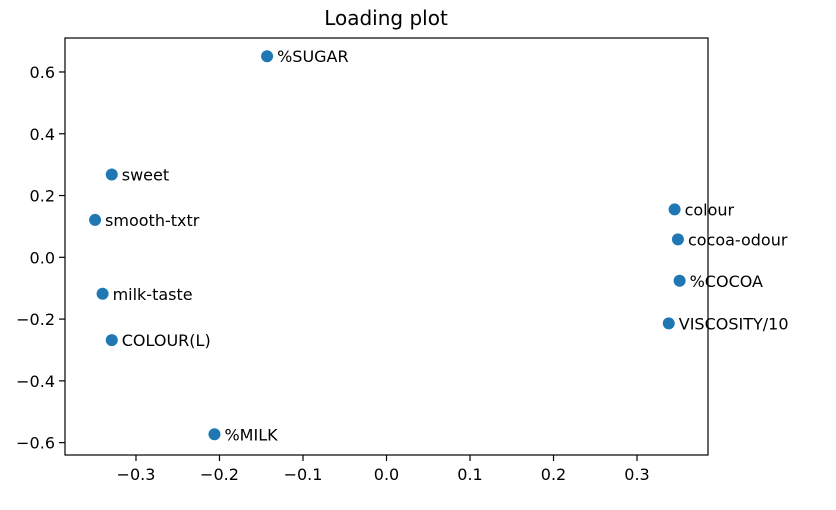  What do you see at coordinates (710, 209) in the screenshot?
I see `point-label: colour` at bounding box center [710, 209].